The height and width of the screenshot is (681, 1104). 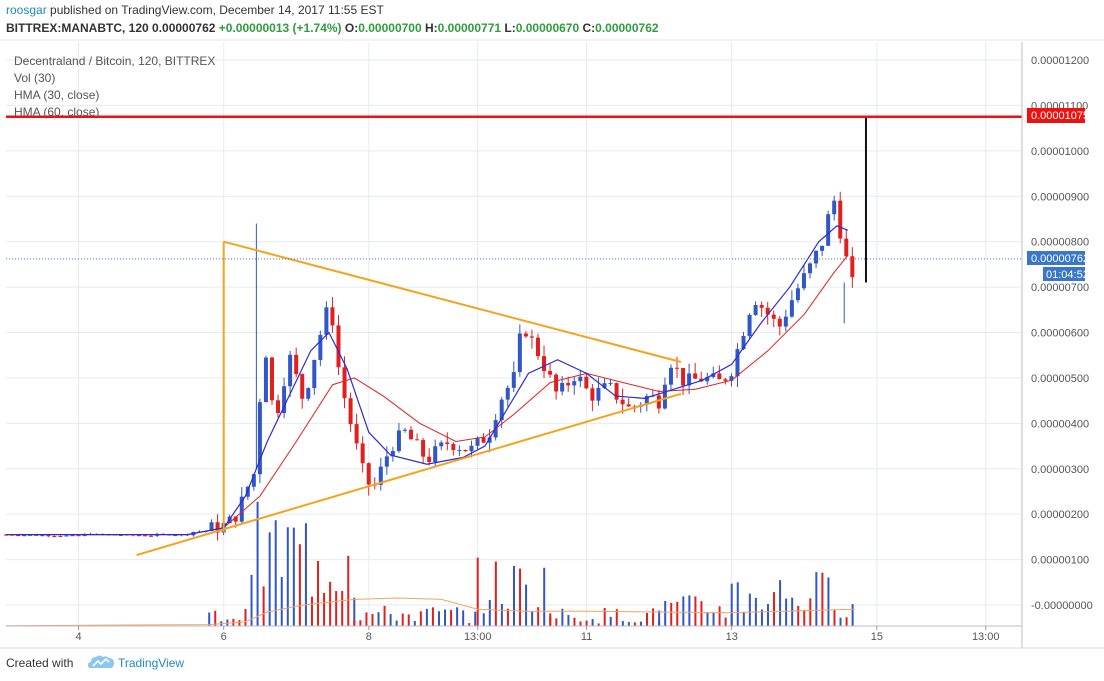 What do you see at coordinates (547, 28) in the screenshot?
I see `l-value: 0.00000670` at bounding box center [547, 28].